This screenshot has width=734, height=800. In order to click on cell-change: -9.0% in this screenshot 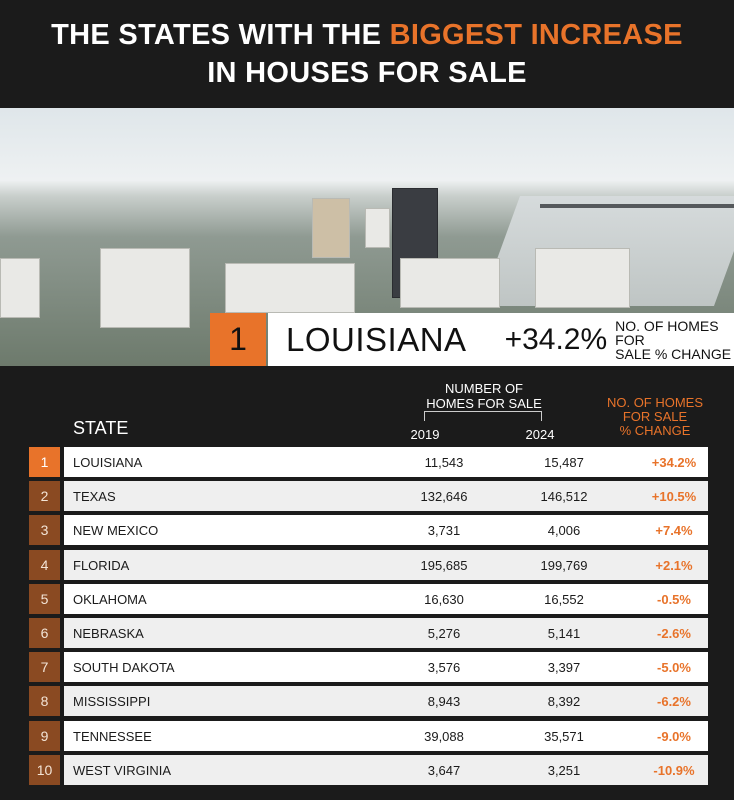, I will do `click(674, 736)`.